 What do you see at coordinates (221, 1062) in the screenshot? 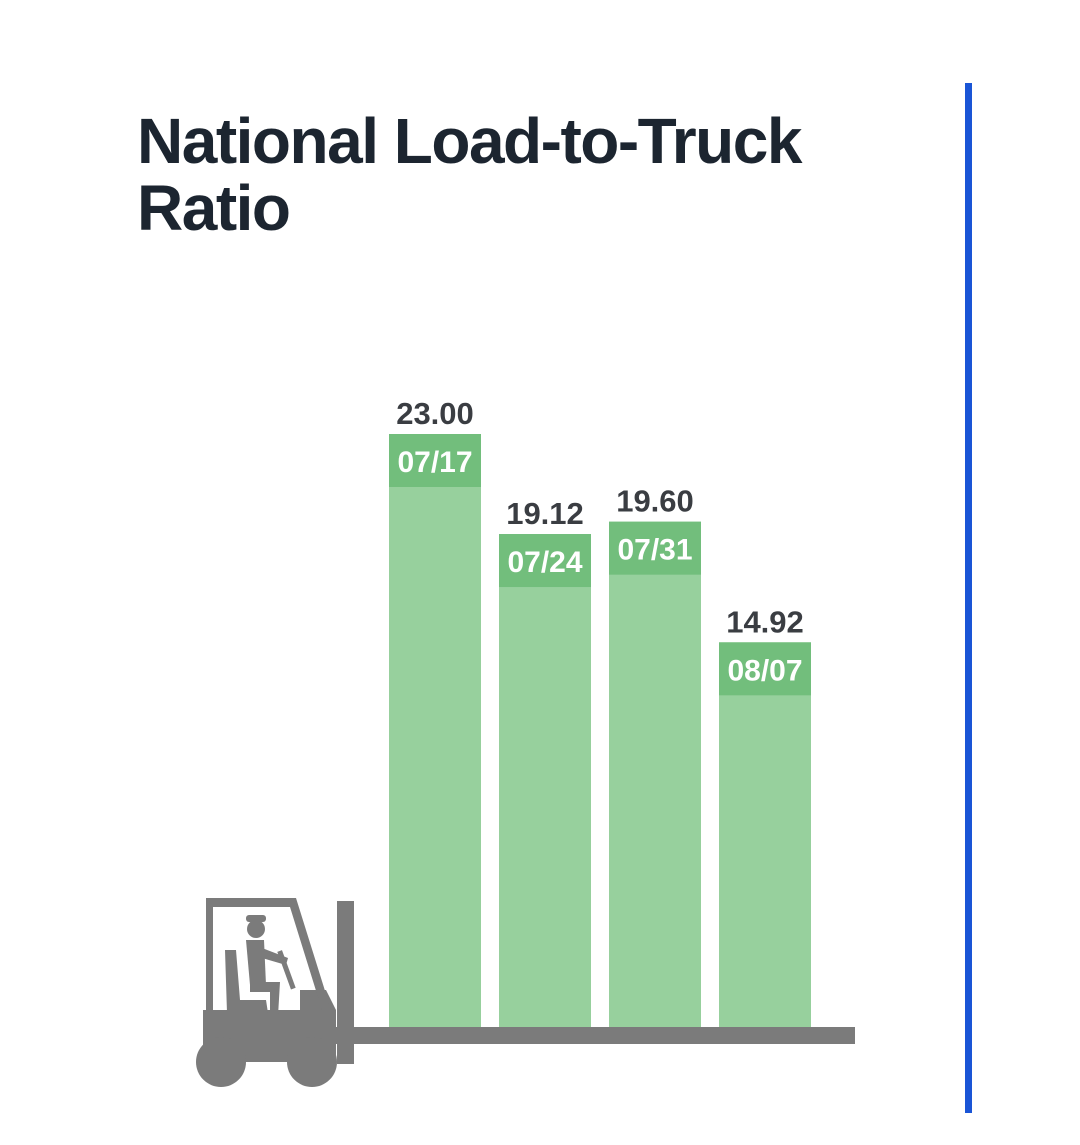
I see `forklift-rear-wheel` at bounding box center [221, 1062].